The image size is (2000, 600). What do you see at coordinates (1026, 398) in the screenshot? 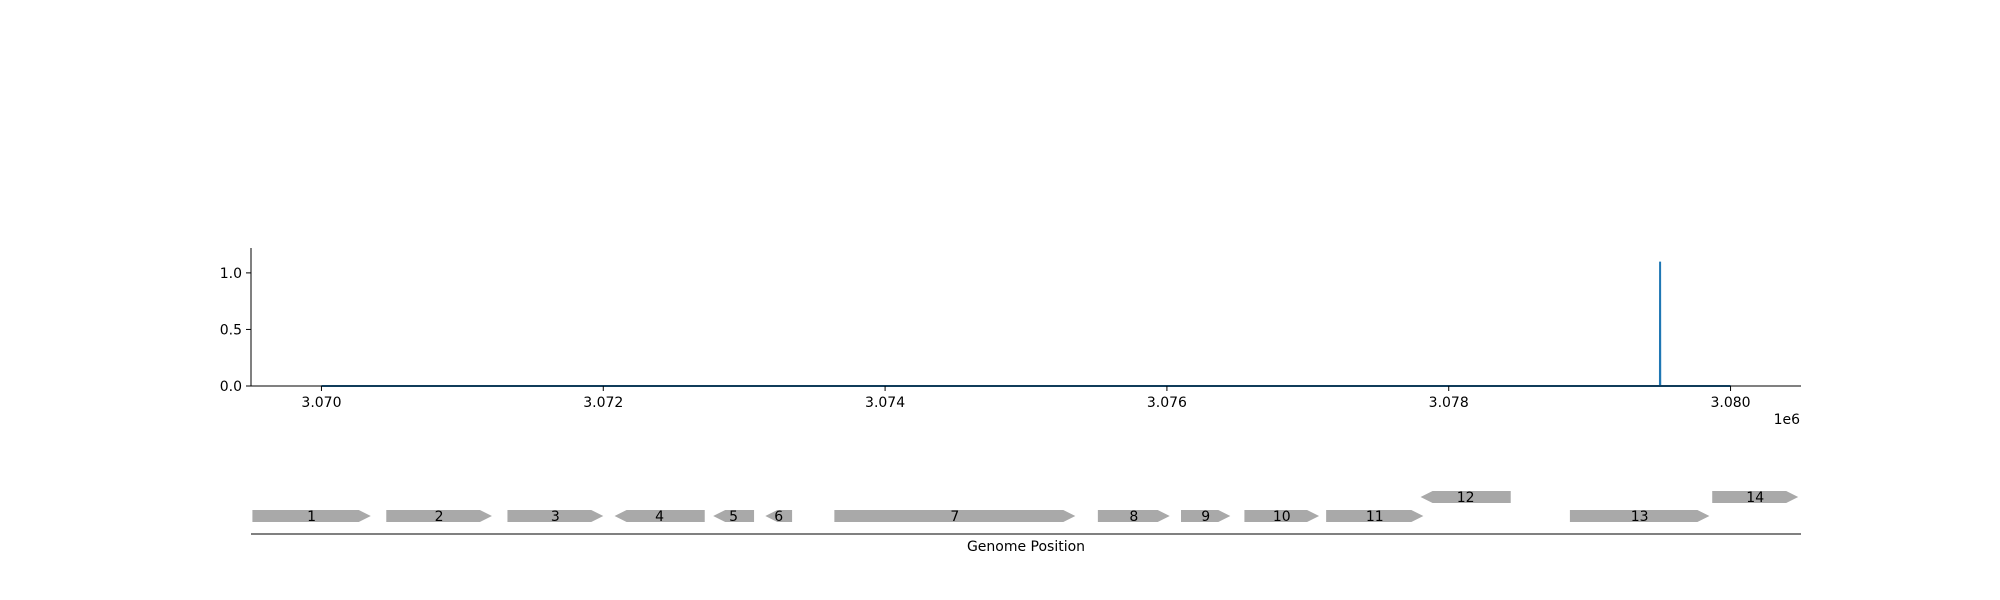
I see `x-ticks: 3.070 3.072 3.074 3.076 3.078 3.080` at bounding box center [1026, 398].